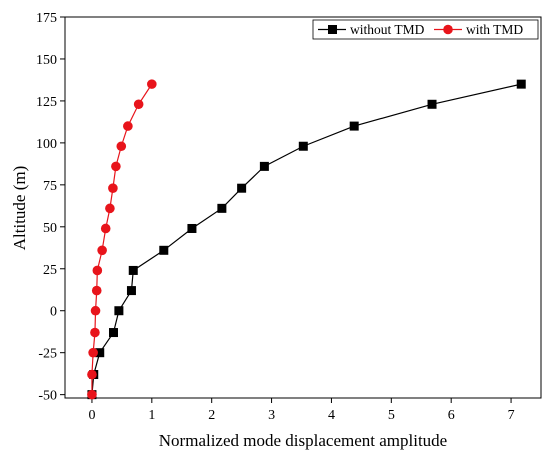 The height and width of the screenshot is (465, 550). Describe the element at coordinates (50, 228) in the screenshot. I see `y-tick-label: 50` at that location.